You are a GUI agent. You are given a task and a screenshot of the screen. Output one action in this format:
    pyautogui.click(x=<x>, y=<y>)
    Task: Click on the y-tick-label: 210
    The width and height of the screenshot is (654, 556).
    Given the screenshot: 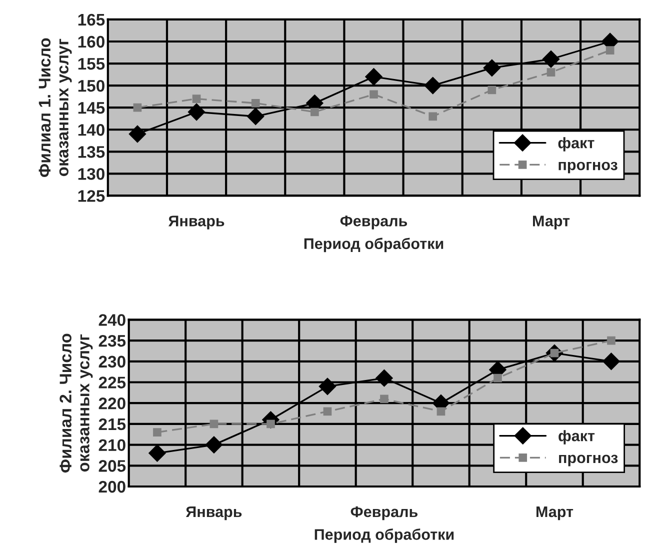 What is the action you would take?
    pyautogui.click(x=112, y=445)
    